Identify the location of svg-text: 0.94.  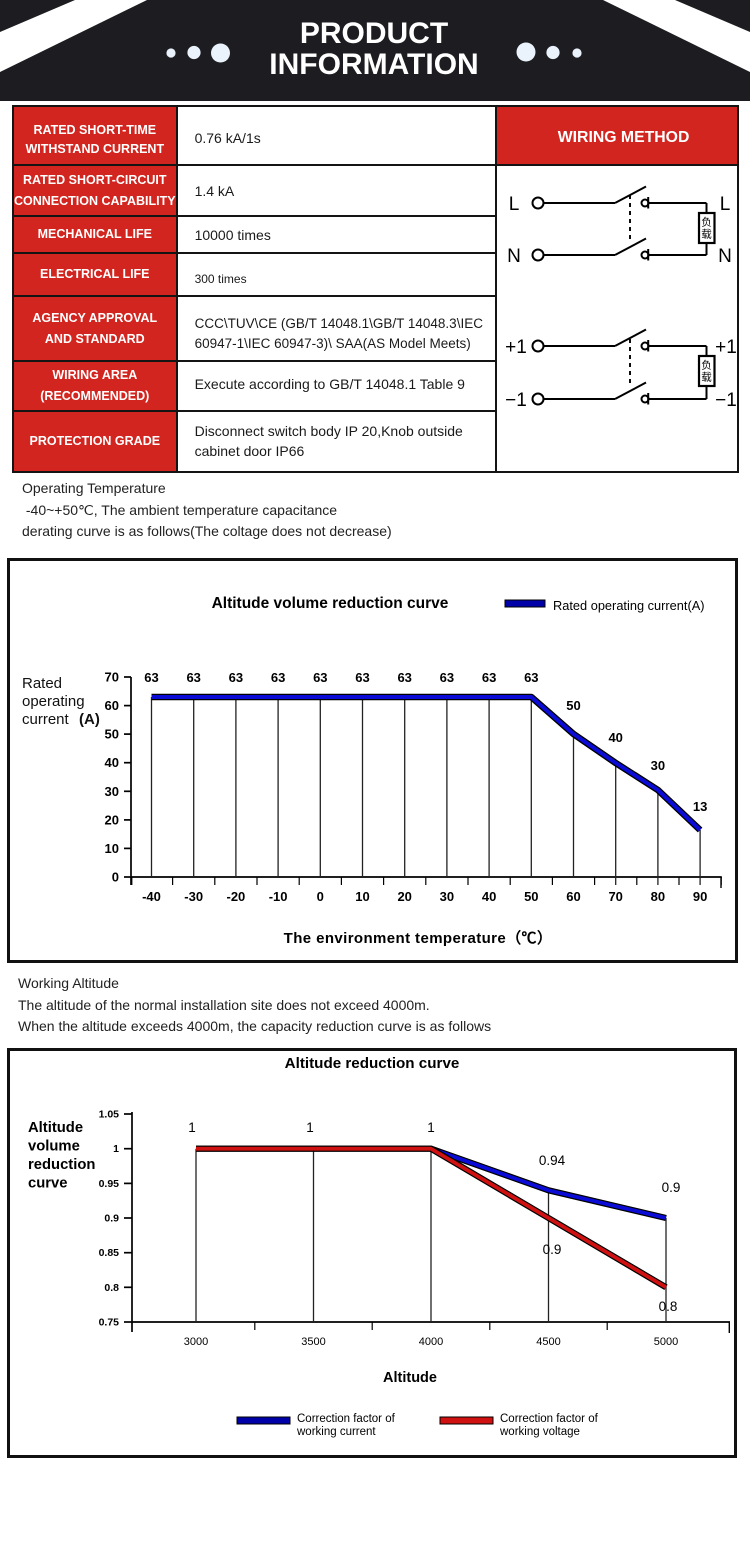
(552, 1160).